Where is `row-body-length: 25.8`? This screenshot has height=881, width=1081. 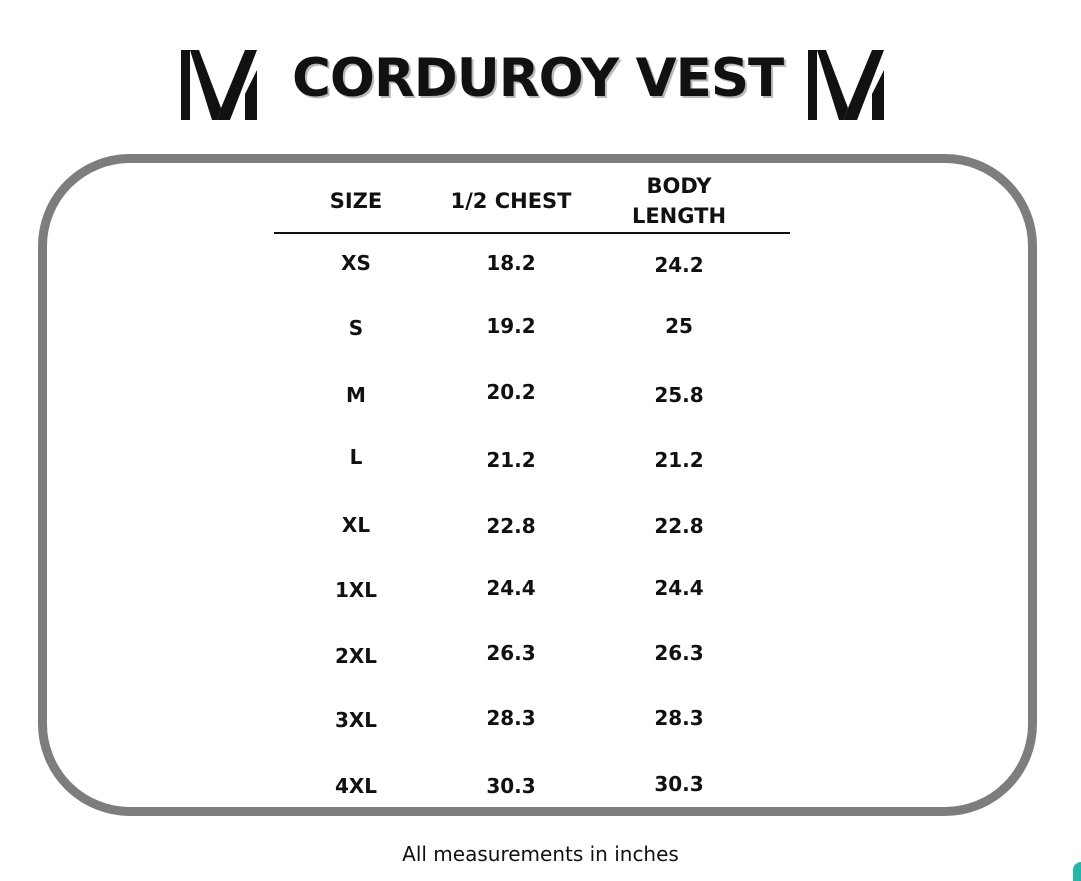 row-body-length: 25.8 is located at coordinates (679, 395).